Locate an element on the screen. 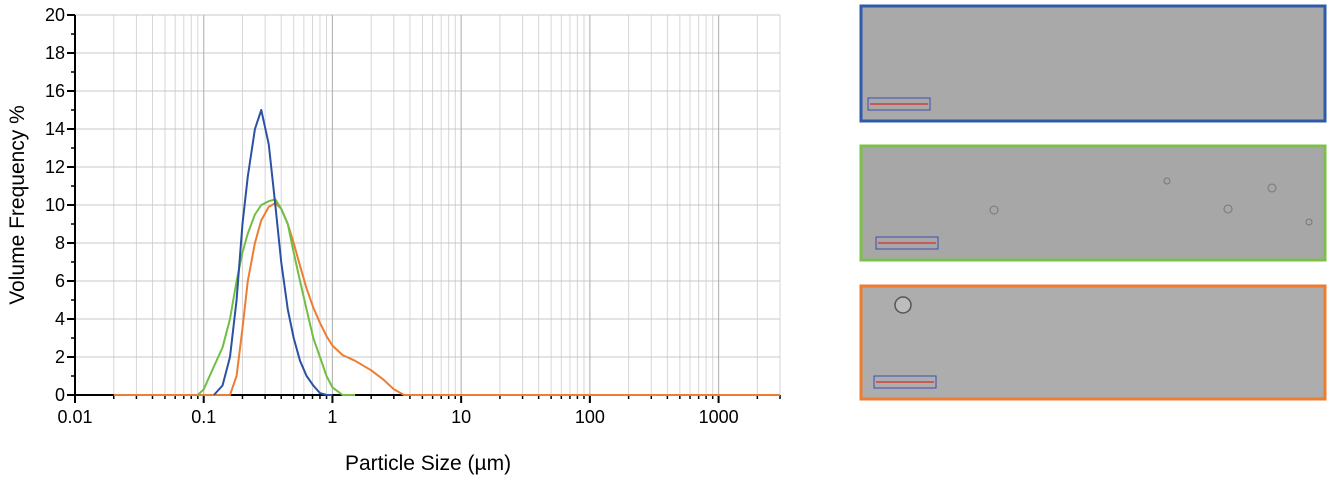 Image resolution: width=1328 pixels, height=483 pixels. x-tick-label: 1 is located at coordinates (332, 417).